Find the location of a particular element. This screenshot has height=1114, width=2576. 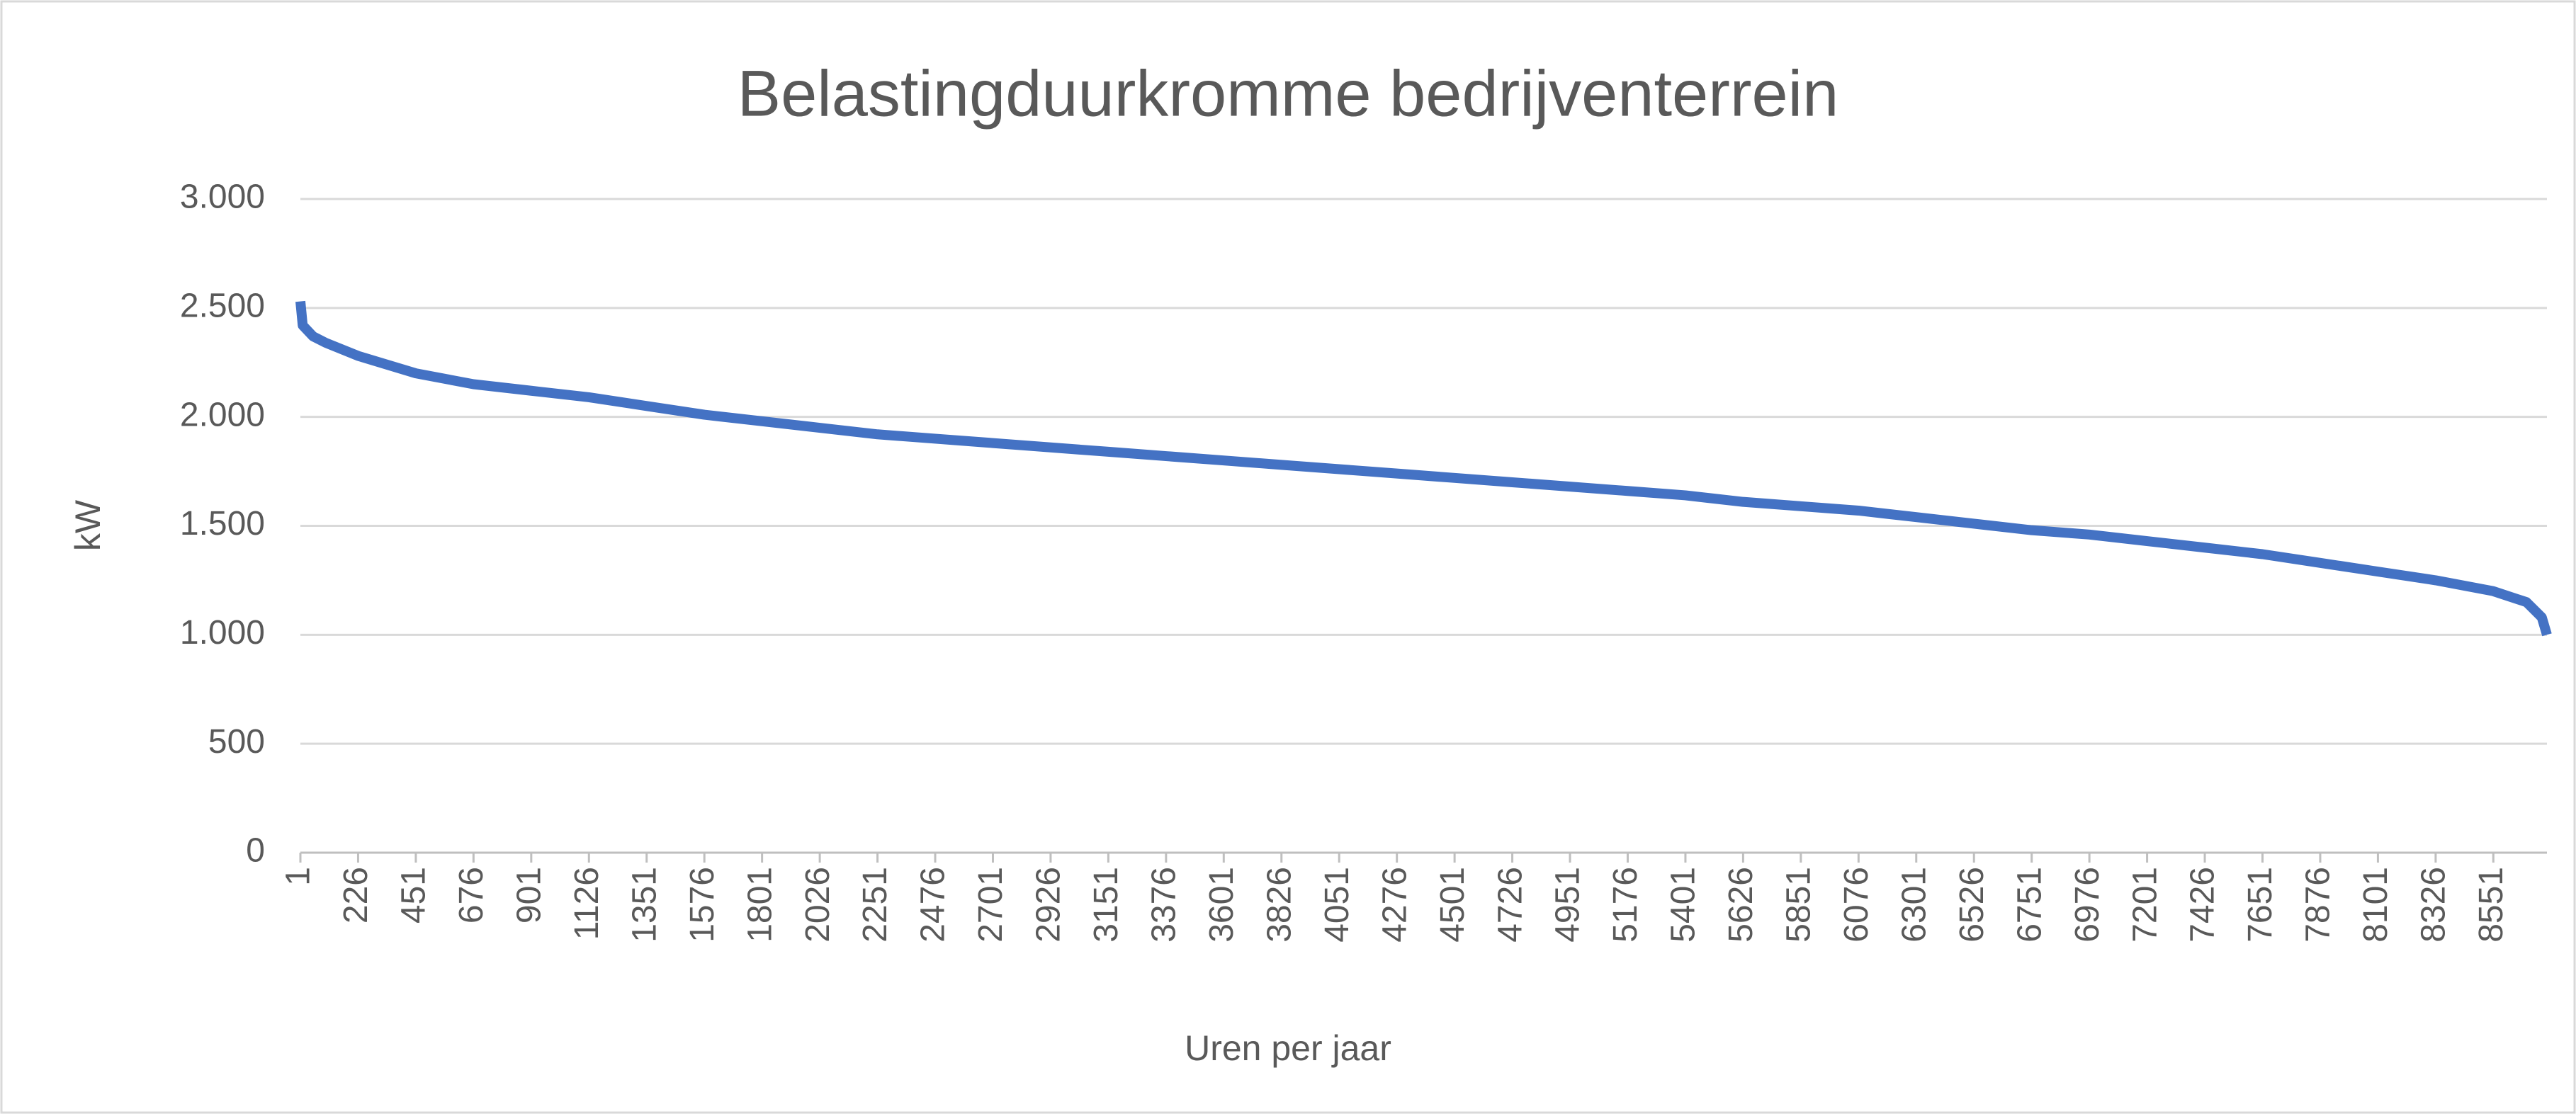

x-tick-label: 676 is located at coordinates (471, 895).